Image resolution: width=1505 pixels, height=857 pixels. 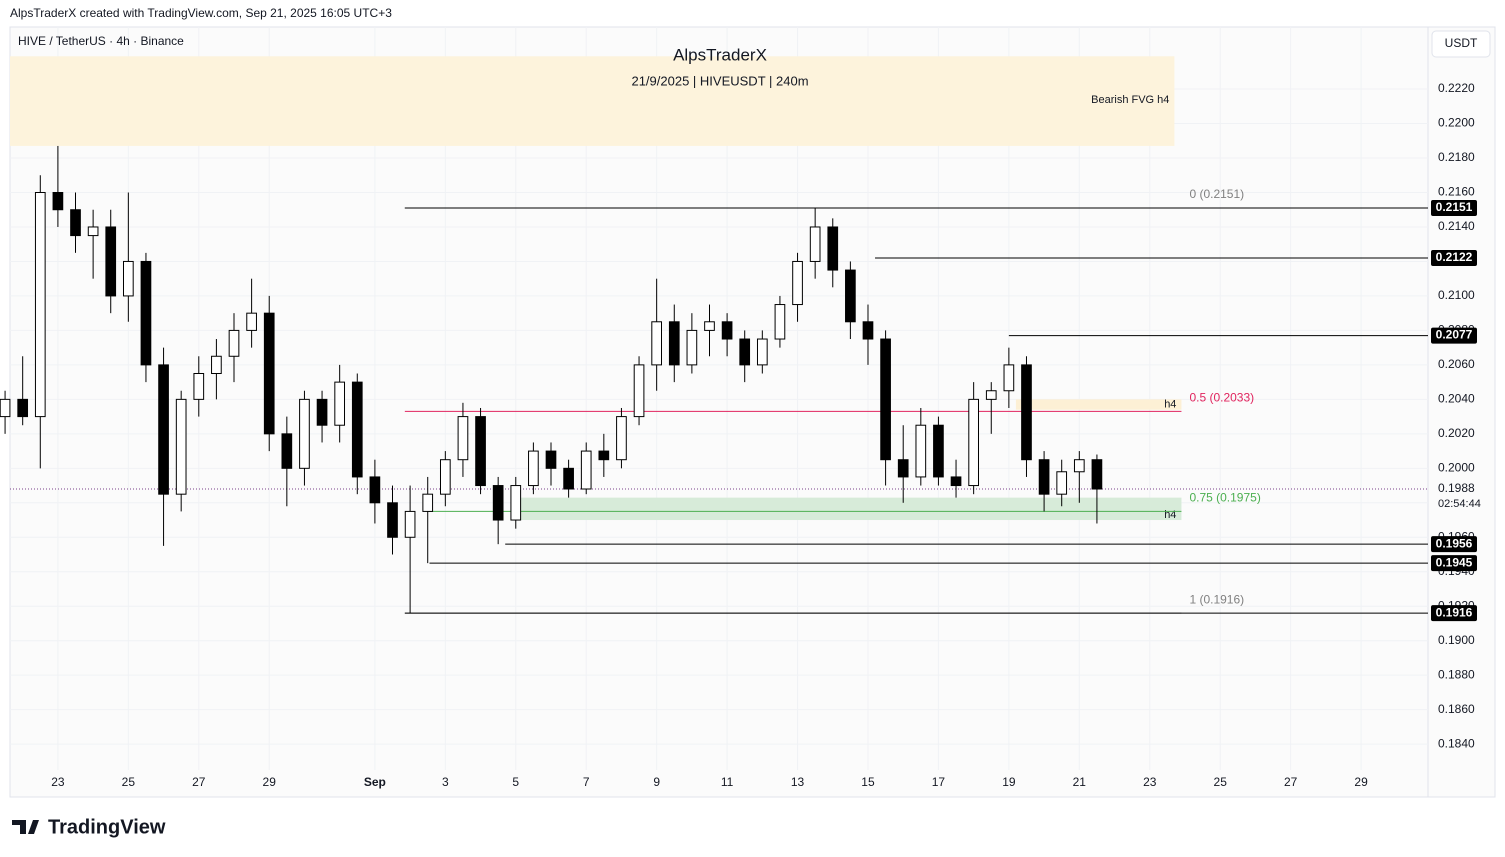 What do you see at coordinates (1456, 88) in the screenshot?
I see `y-tick-label: 0.2220` at bounding box center [1456, 88].